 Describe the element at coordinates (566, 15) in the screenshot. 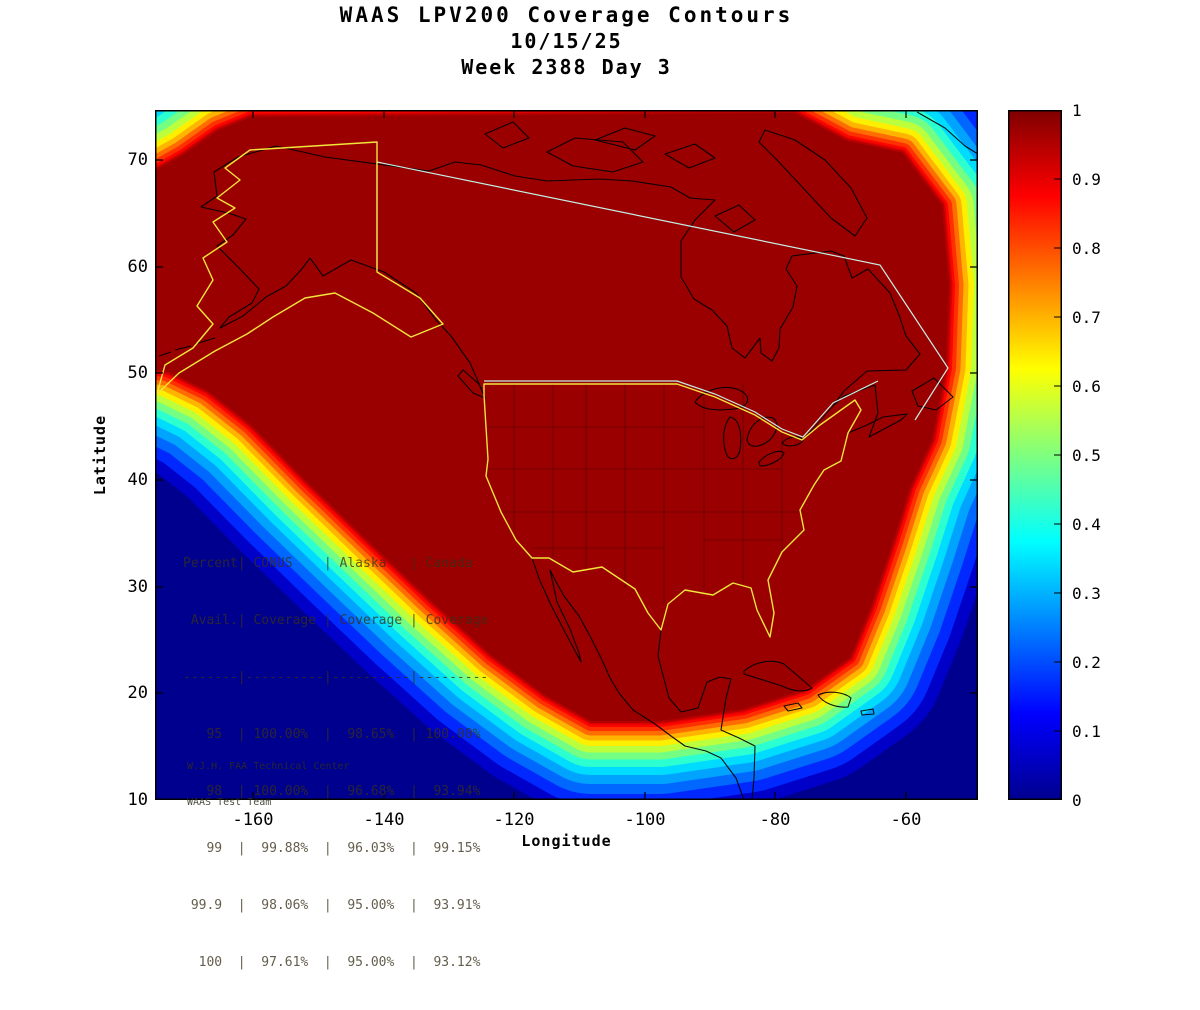

I see `chart-title: WAAS LPV200 Coverage Contours` at that location.